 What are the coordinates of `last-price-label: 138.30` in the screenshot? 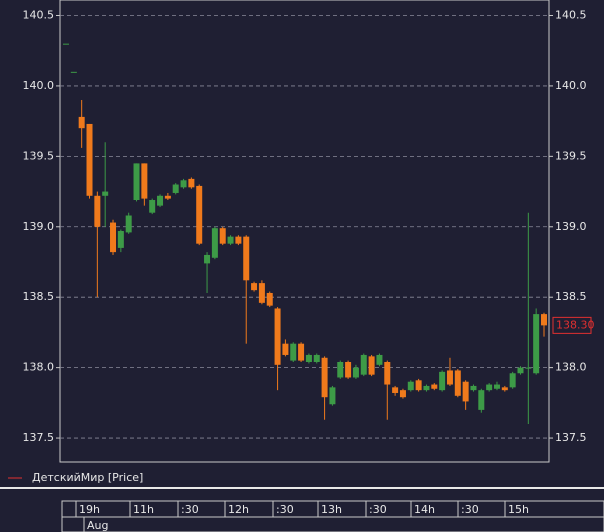 It's located at (575, 324).